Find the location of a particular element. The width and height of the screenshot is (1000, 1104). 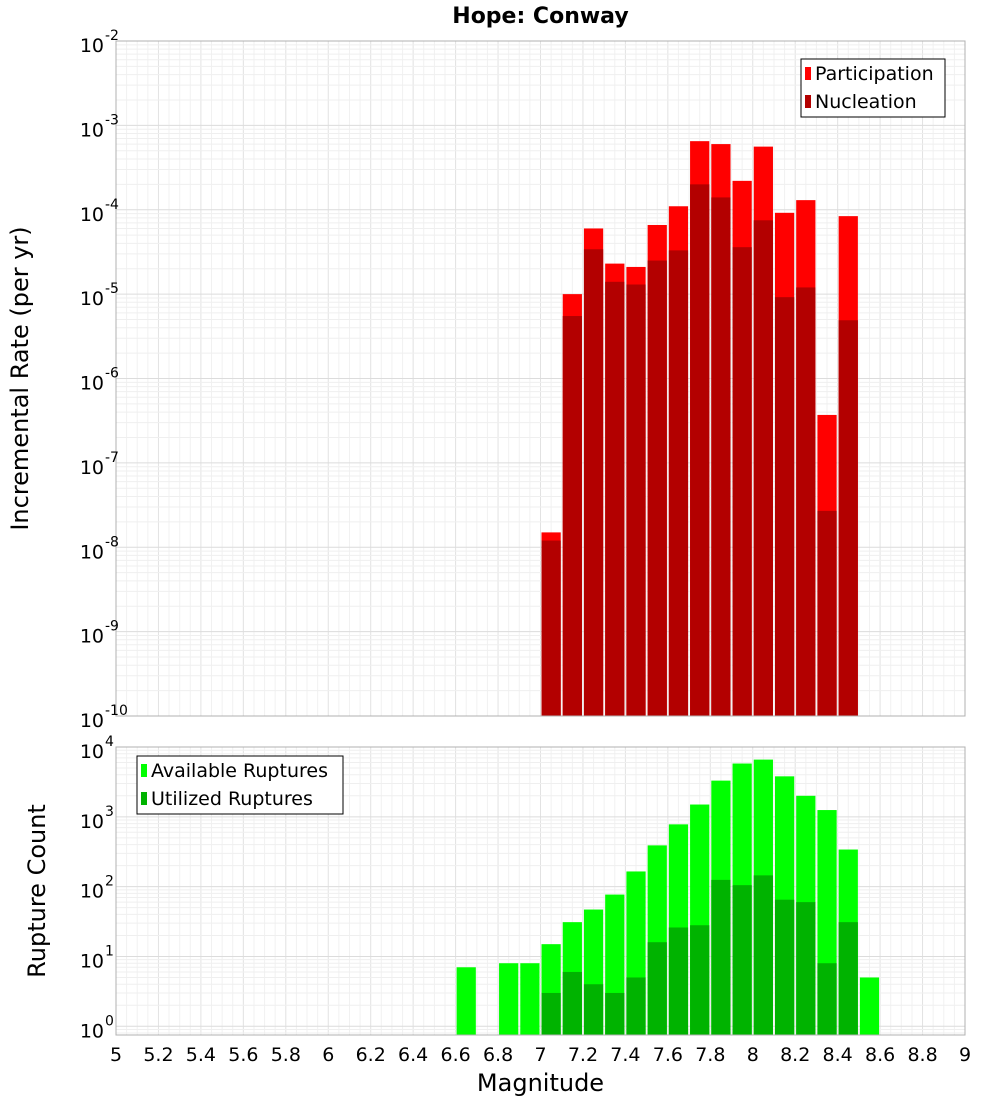

rate-chart-title: Hope: Conway is located at coordinates (540, 16).